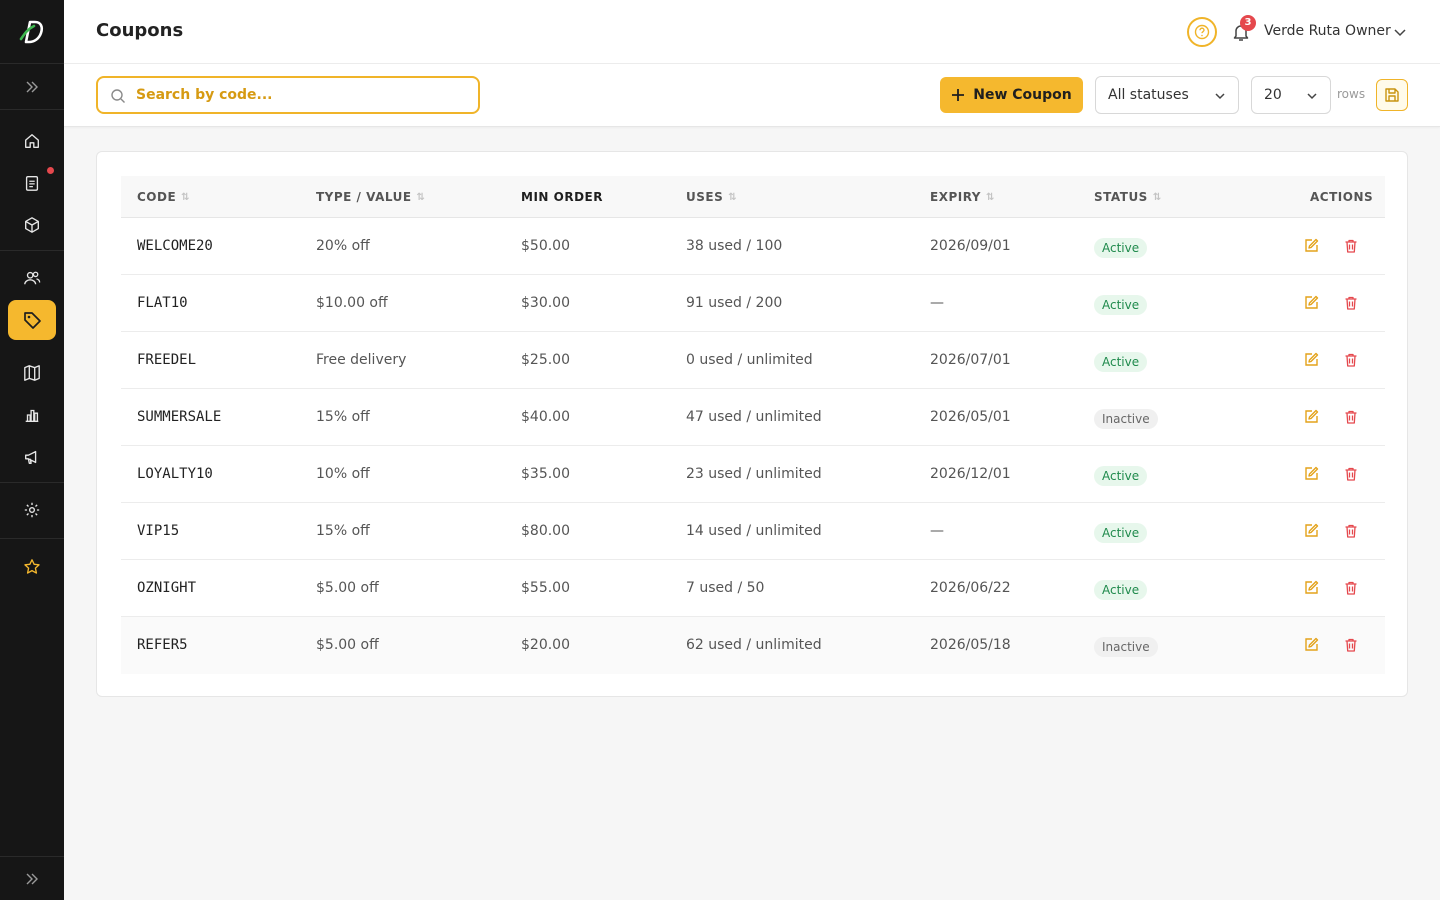 Image resolution: width=1440 pixels, height=900 pixels. What do you see at coordinates (1241, 30) in the screenshot?
I see `notifications-button: 3` at bounding box center [1241, 30].